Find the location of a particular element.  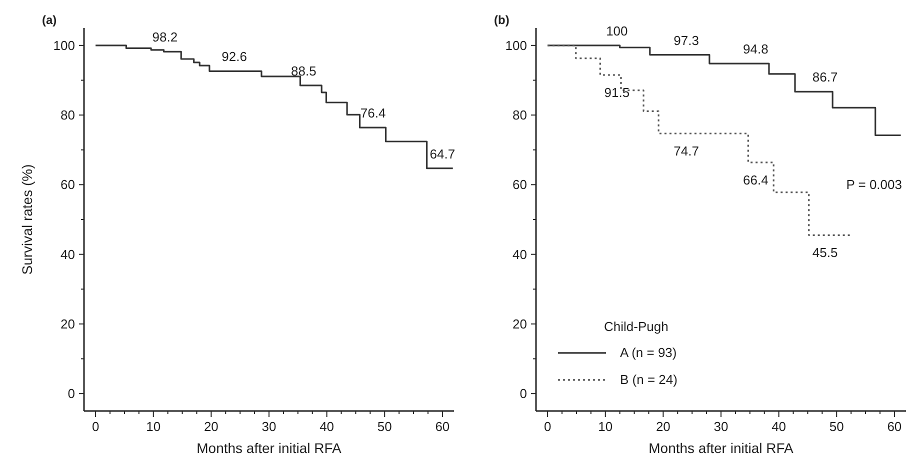

chart-title: (a) is located at coordinates (49, 20).